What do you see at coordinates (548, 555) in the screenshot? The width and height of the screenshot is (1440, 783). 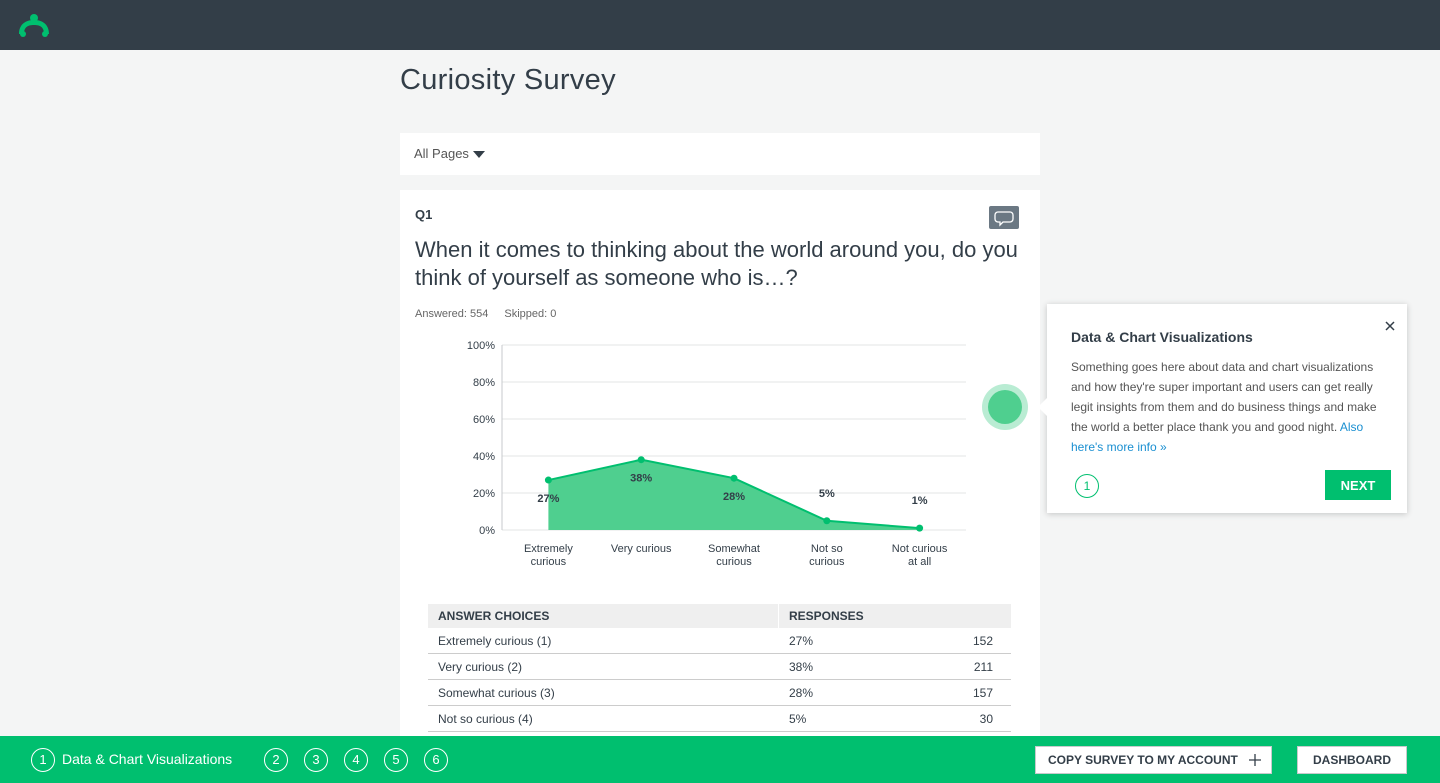 I see `x-tick-label: Extremely curious` at bounding box center [548, 555].